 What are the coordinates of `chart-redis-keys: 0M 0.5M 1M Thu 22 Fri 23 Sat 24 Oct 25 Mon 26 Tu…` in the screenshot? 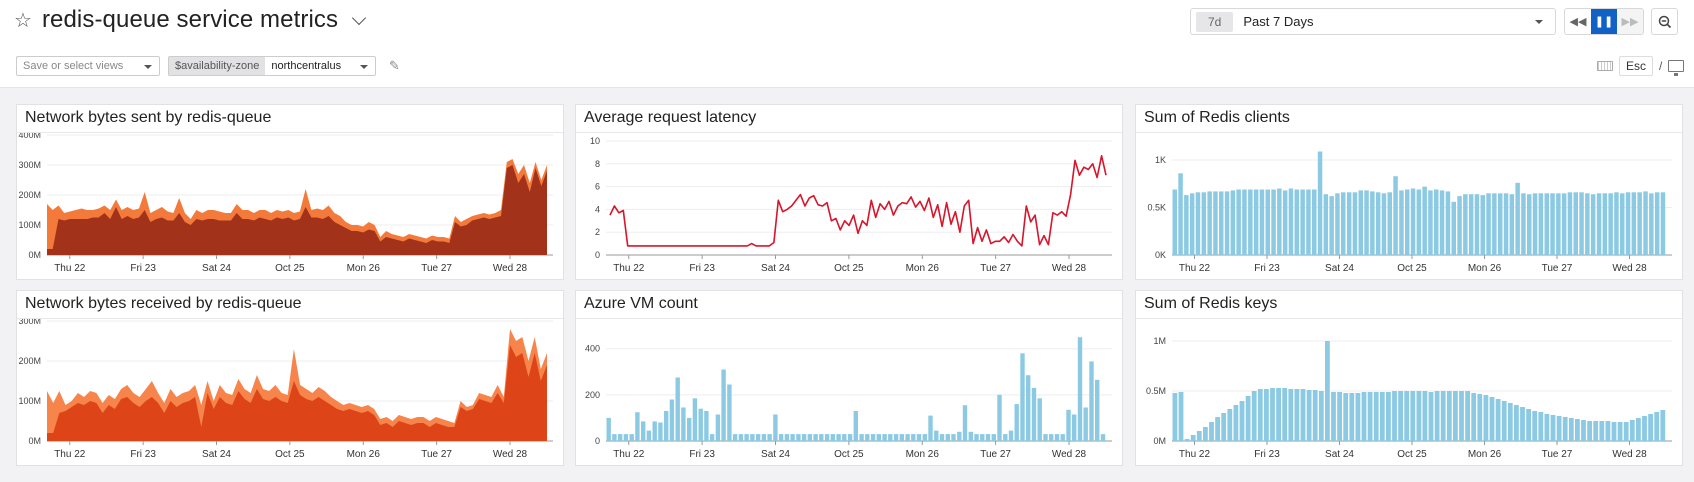 It's located at (1409, 392).